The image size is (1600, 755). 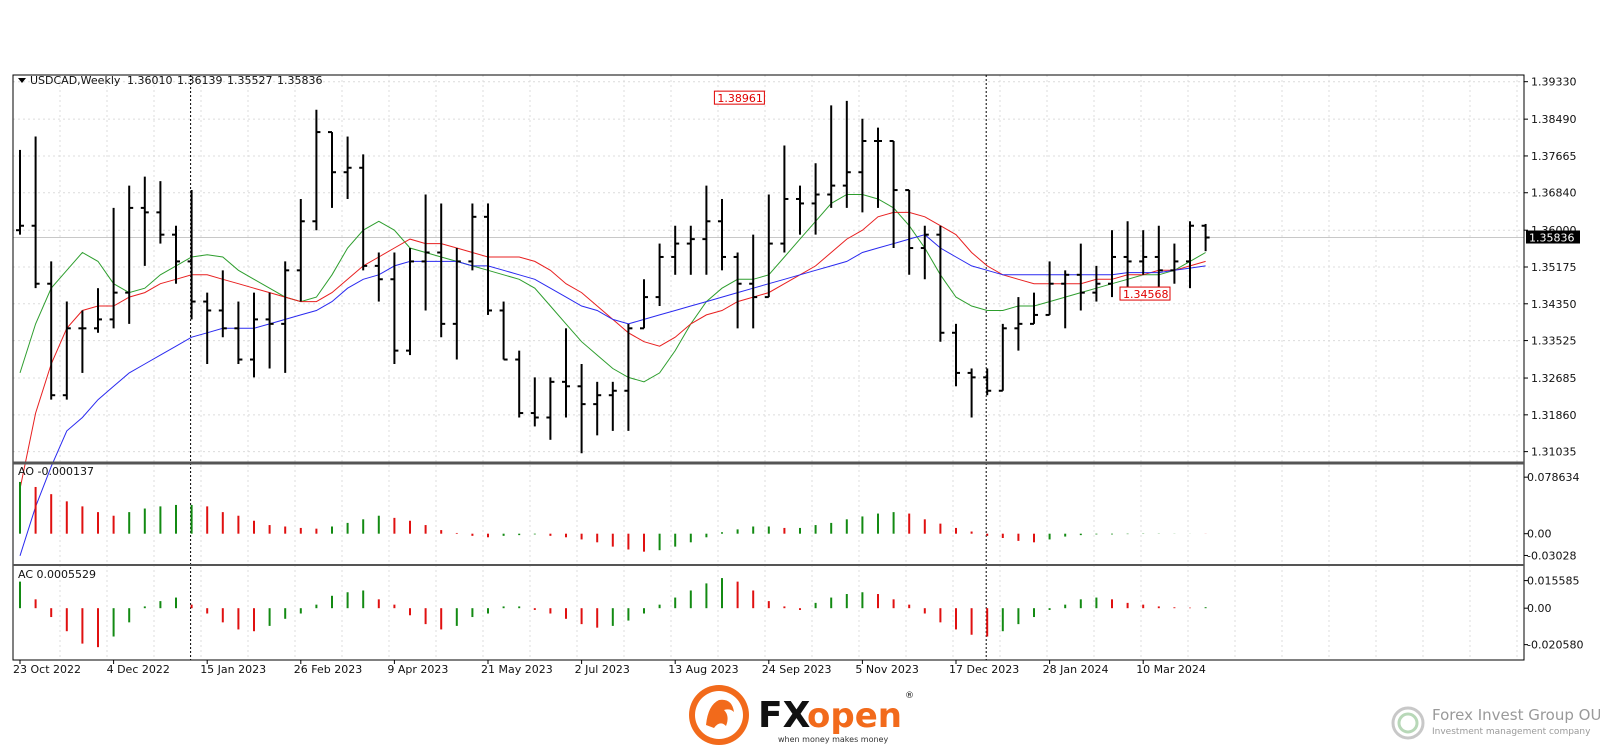 I want to click on ac-tick-min: -0.020580, so click(x=1555, y=645).